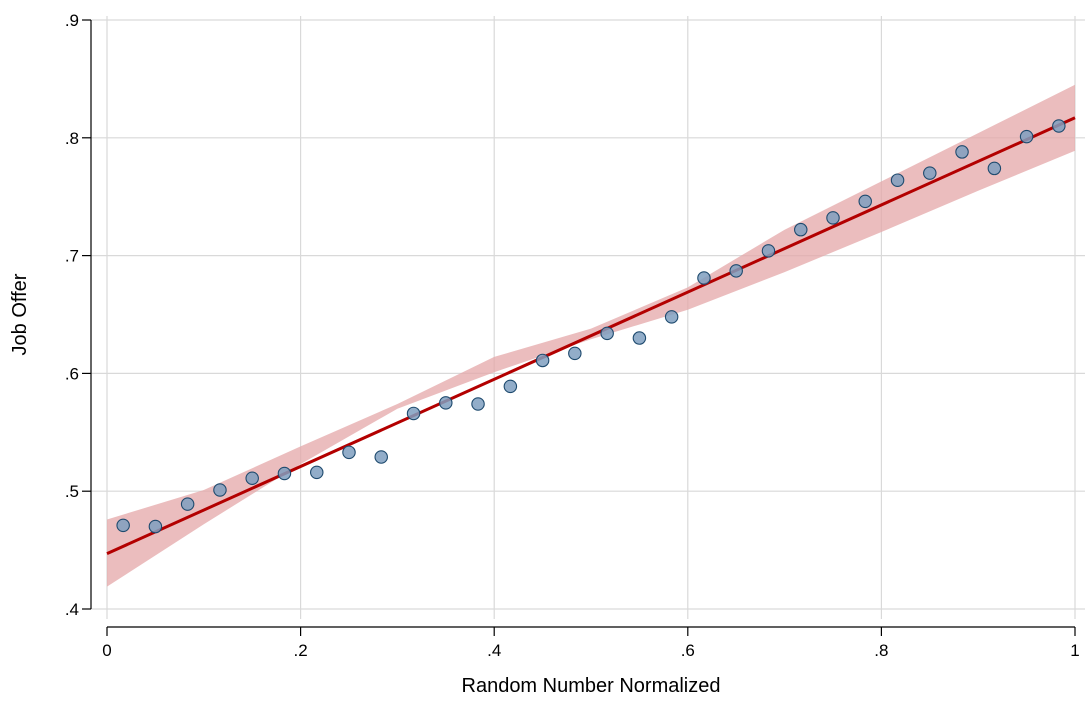 The image size is (1086, 702). I want to click on x-tick-label: .4, so click(494, 650).